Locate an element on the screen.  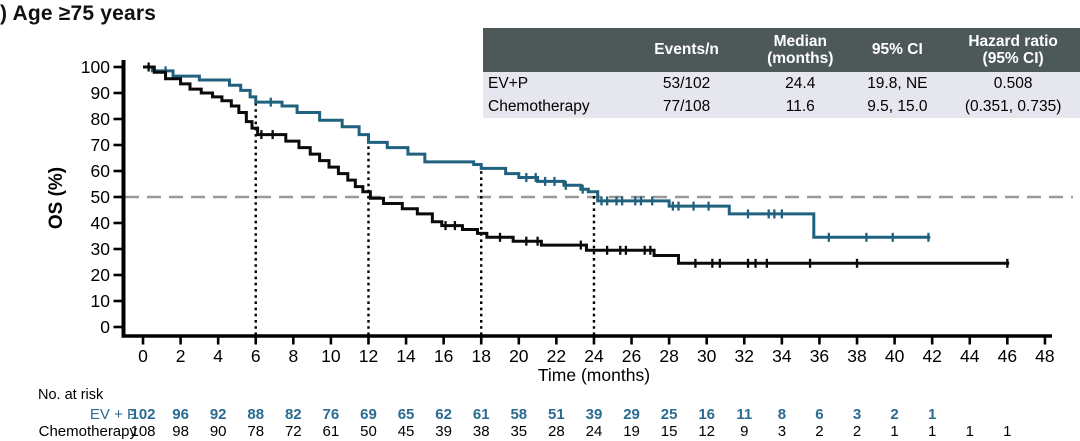
risk-value: 24 is located at coordinates (594, 431).